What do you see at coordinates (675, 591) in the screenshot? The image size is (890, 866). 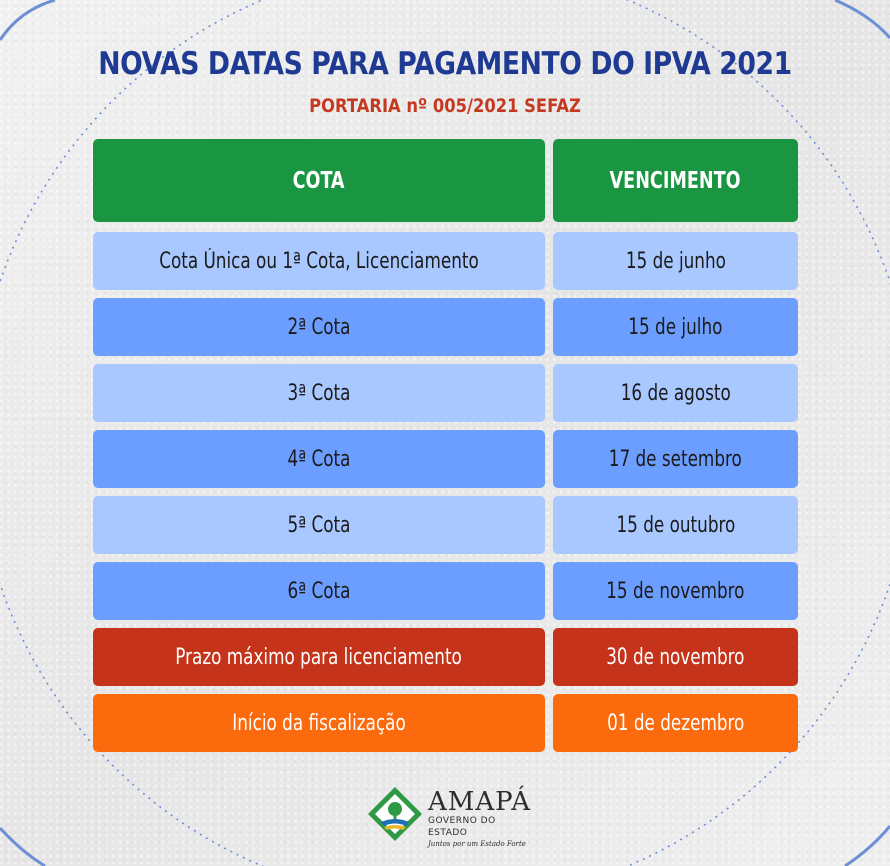 I see `vencimento-cell: 15 de novembro` at bounding box center [675, 591].